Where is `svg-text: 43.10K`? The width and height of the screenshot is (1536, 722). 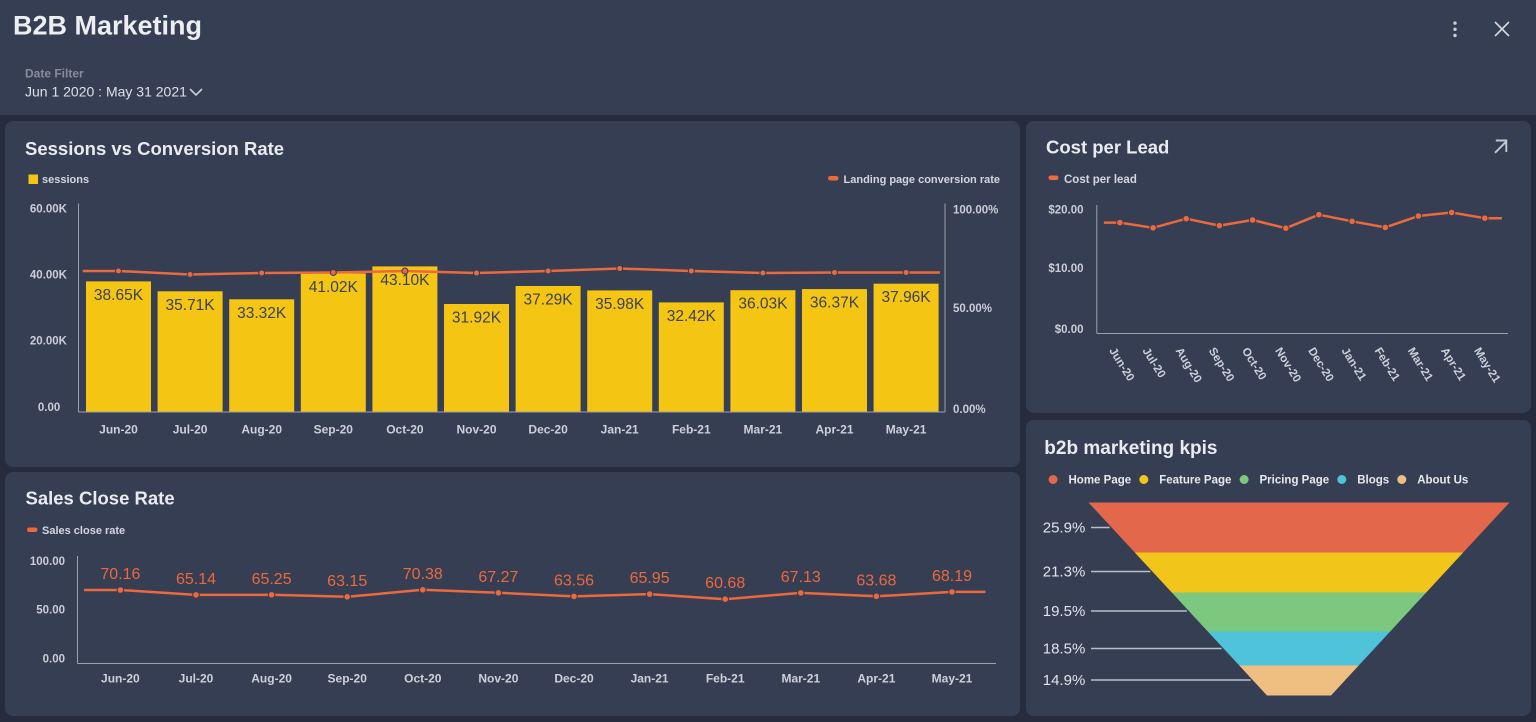 svg-text: 43.10K is located at coordinates (405, 279).